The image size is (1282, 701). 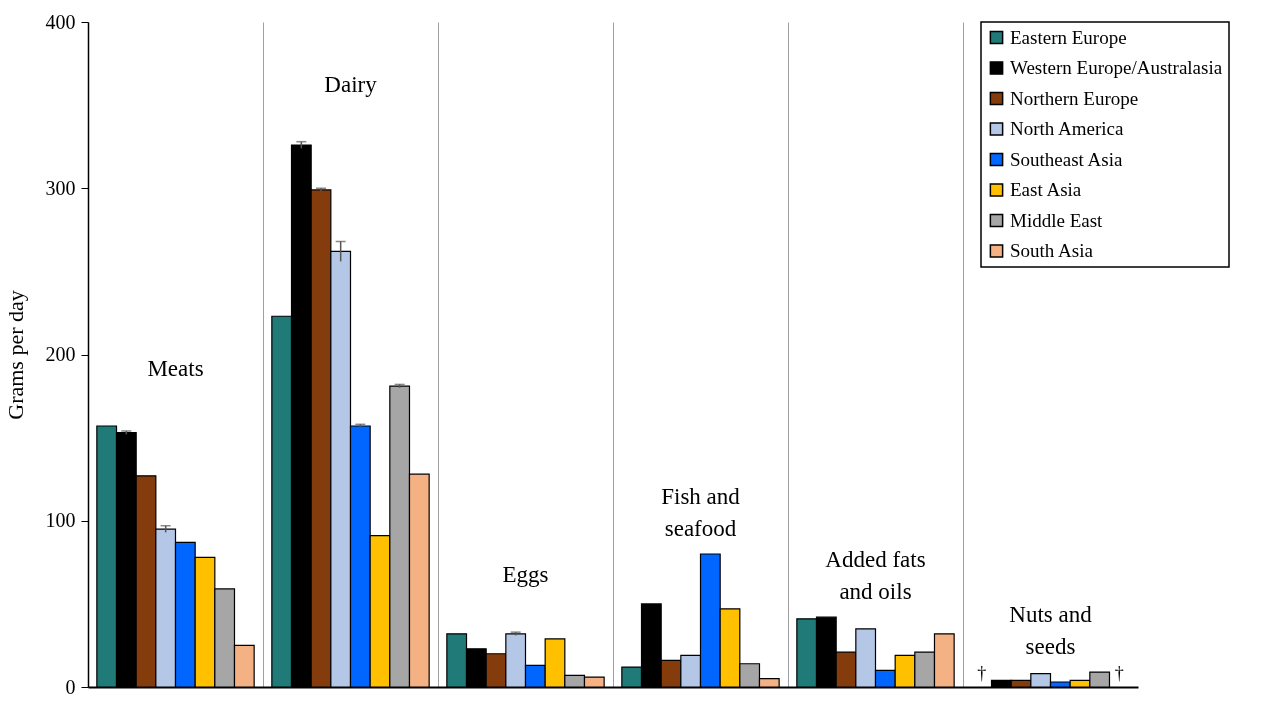 I want to click on legend-label: Southeast Asia, so click(x=1066, y=159).